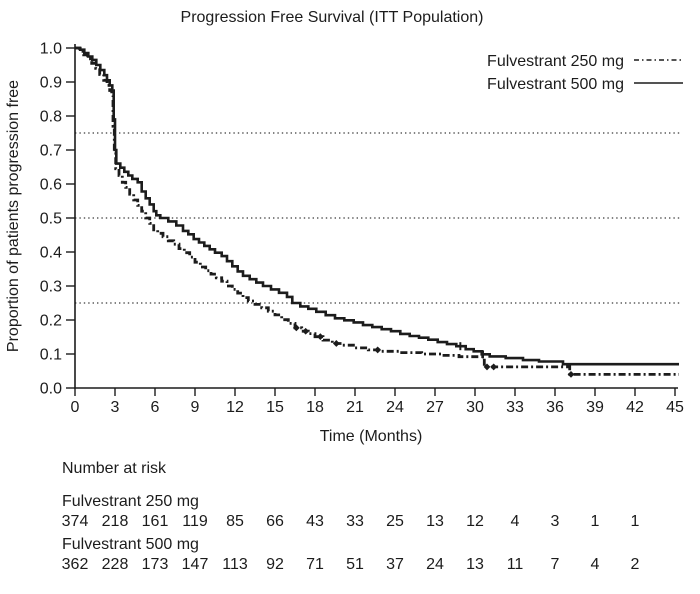 This screenshot has width=700, height=594. Describe the element at coordinates (235, 564) in the screenshot. I see `risk-count: 113` at that location.